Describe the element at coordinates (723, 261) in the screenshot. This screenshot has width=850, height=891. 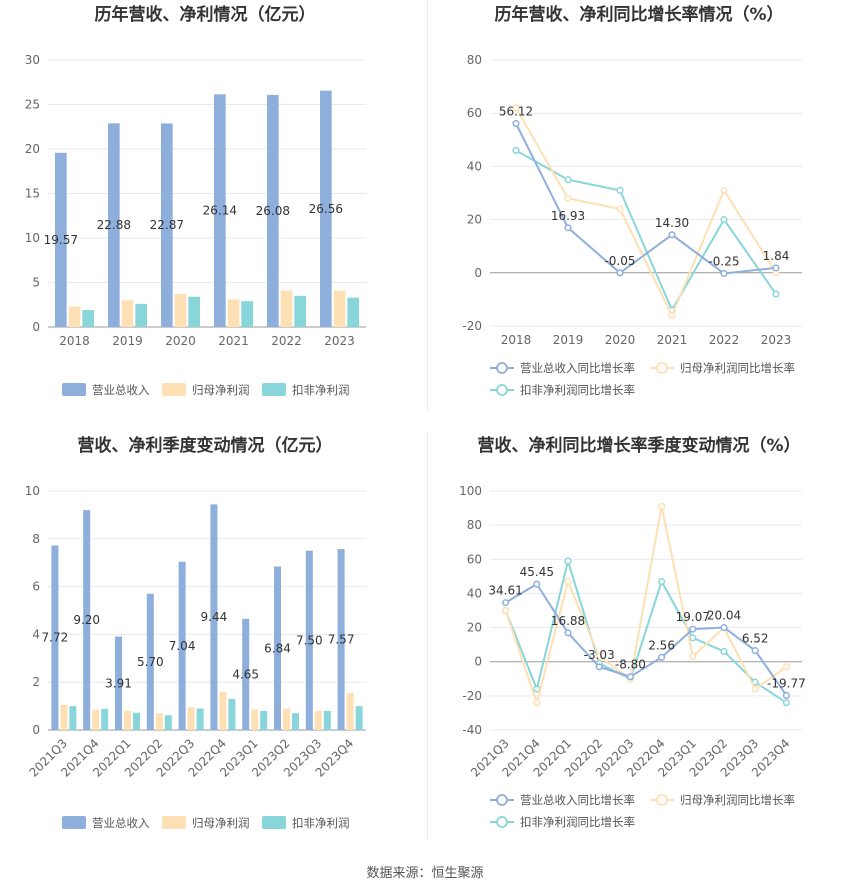
I see `data-label: -0.25` at that location.